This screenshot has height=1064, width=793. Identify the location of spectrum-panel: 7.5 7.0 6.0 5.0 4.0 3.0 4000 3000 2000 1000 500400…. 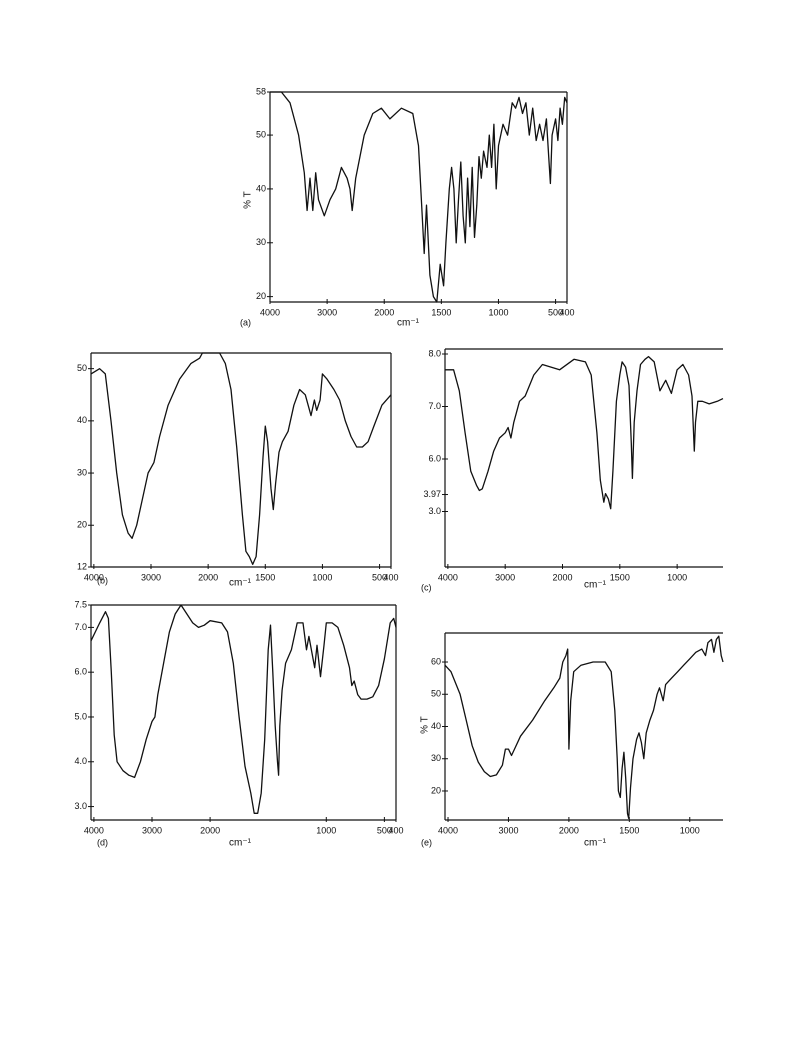
(238, 723).